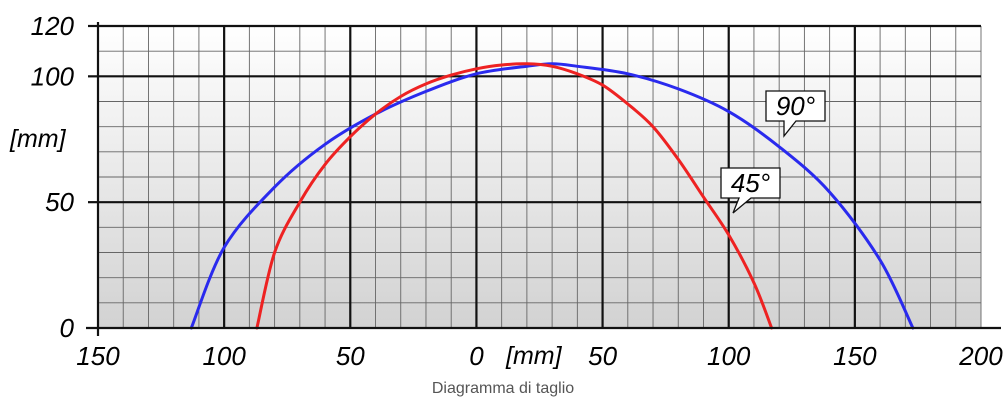 This screenshot has width=1006, height=413. Describe the element at coordinates (53, 76) in the screenshot. I see `y-tick-label: 100` at that location.